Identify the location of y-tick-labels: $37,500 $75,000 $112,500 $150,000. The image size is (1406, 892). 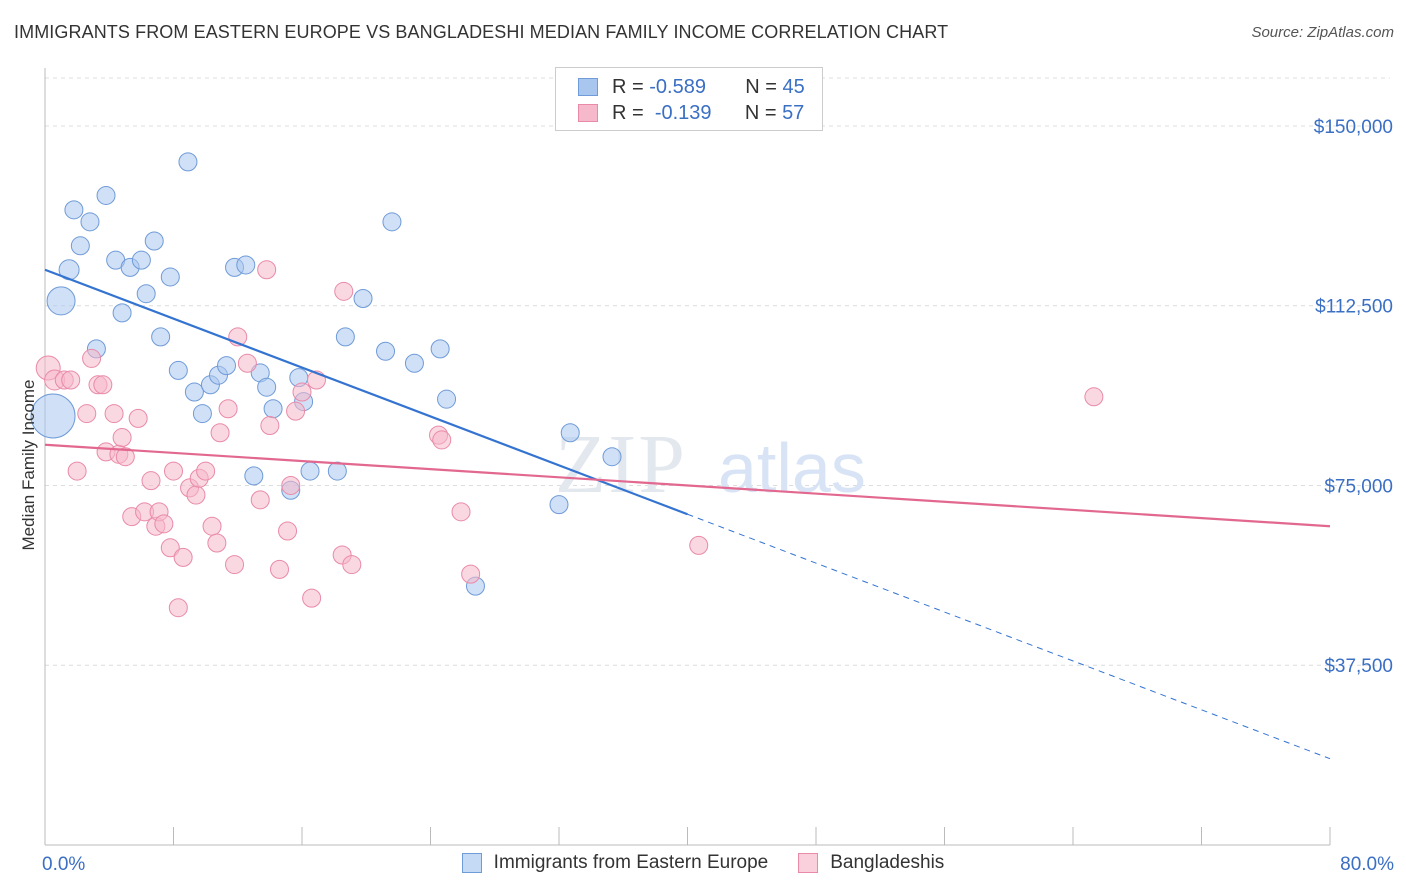
(1353, 397).